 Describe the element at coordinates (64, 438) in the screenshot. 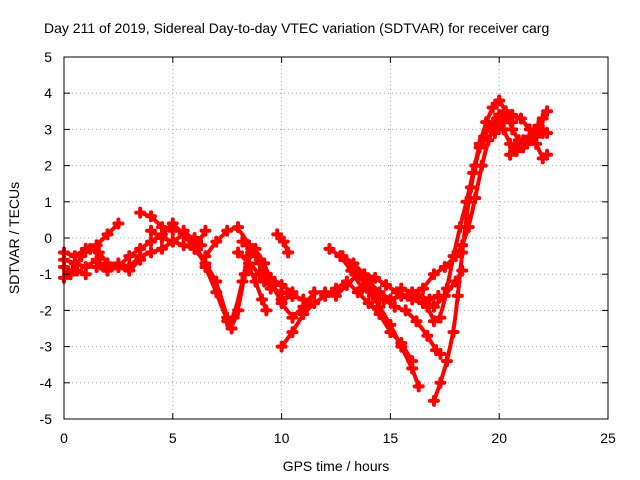

I see `x-tick-label: 0` at that location.